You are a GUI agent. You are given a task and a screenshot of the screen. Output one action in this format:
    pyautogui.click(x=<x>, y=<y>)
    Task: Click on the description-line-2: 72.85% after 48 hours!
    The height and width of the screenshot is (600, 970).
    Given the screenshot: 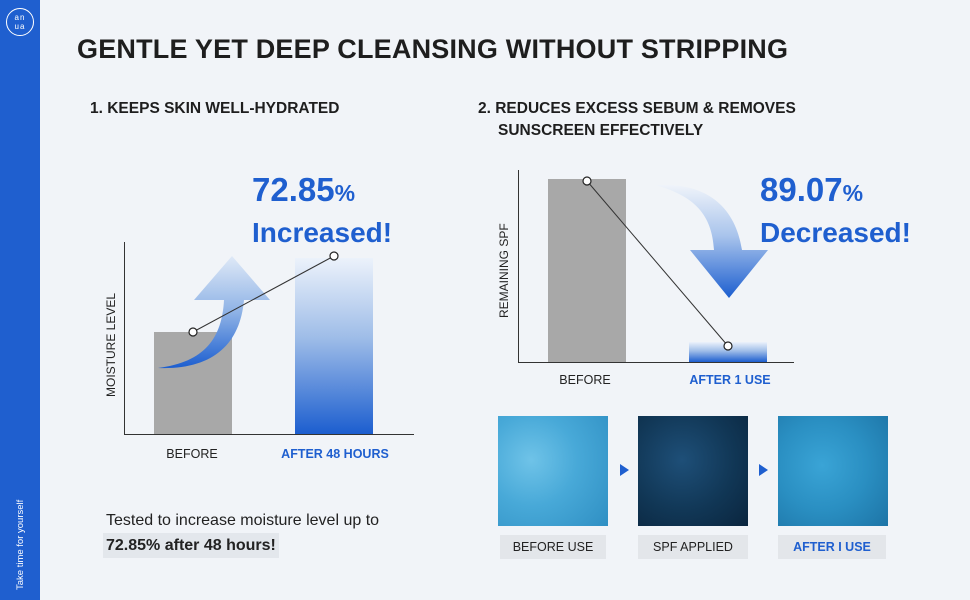 What is the action you would take?
    pyautogui.click(x=191, y=545)
    